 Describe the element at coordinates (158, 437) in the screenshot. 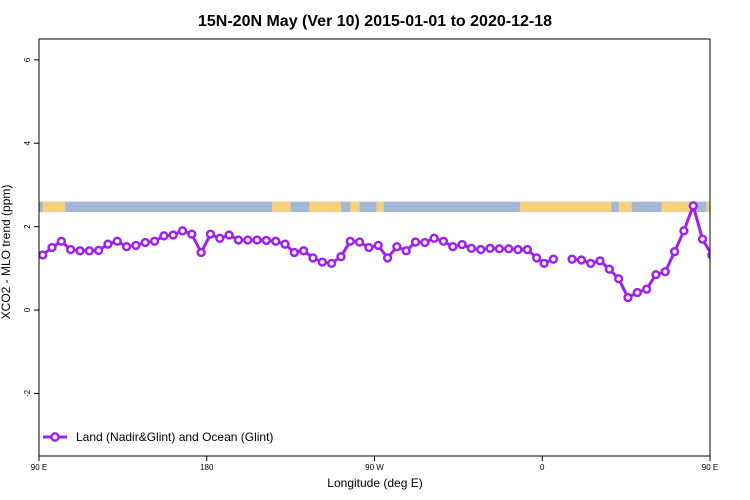

I see `legend: Land (Nadir&Glint) and Ocean (Glint)` at that location.